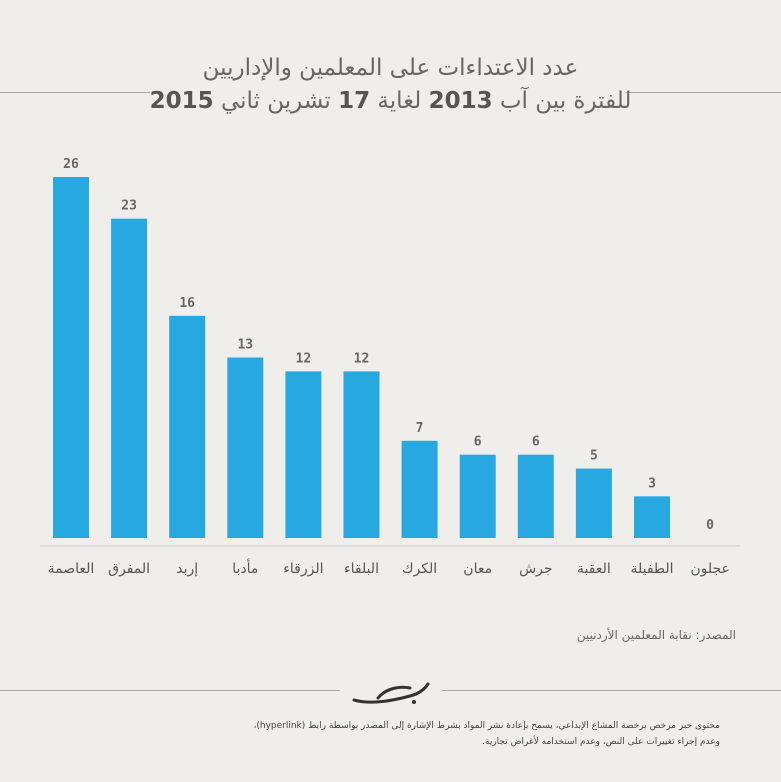 The image size is (781, 782). I want to click on value-label-2: 16, so click(187, 303).